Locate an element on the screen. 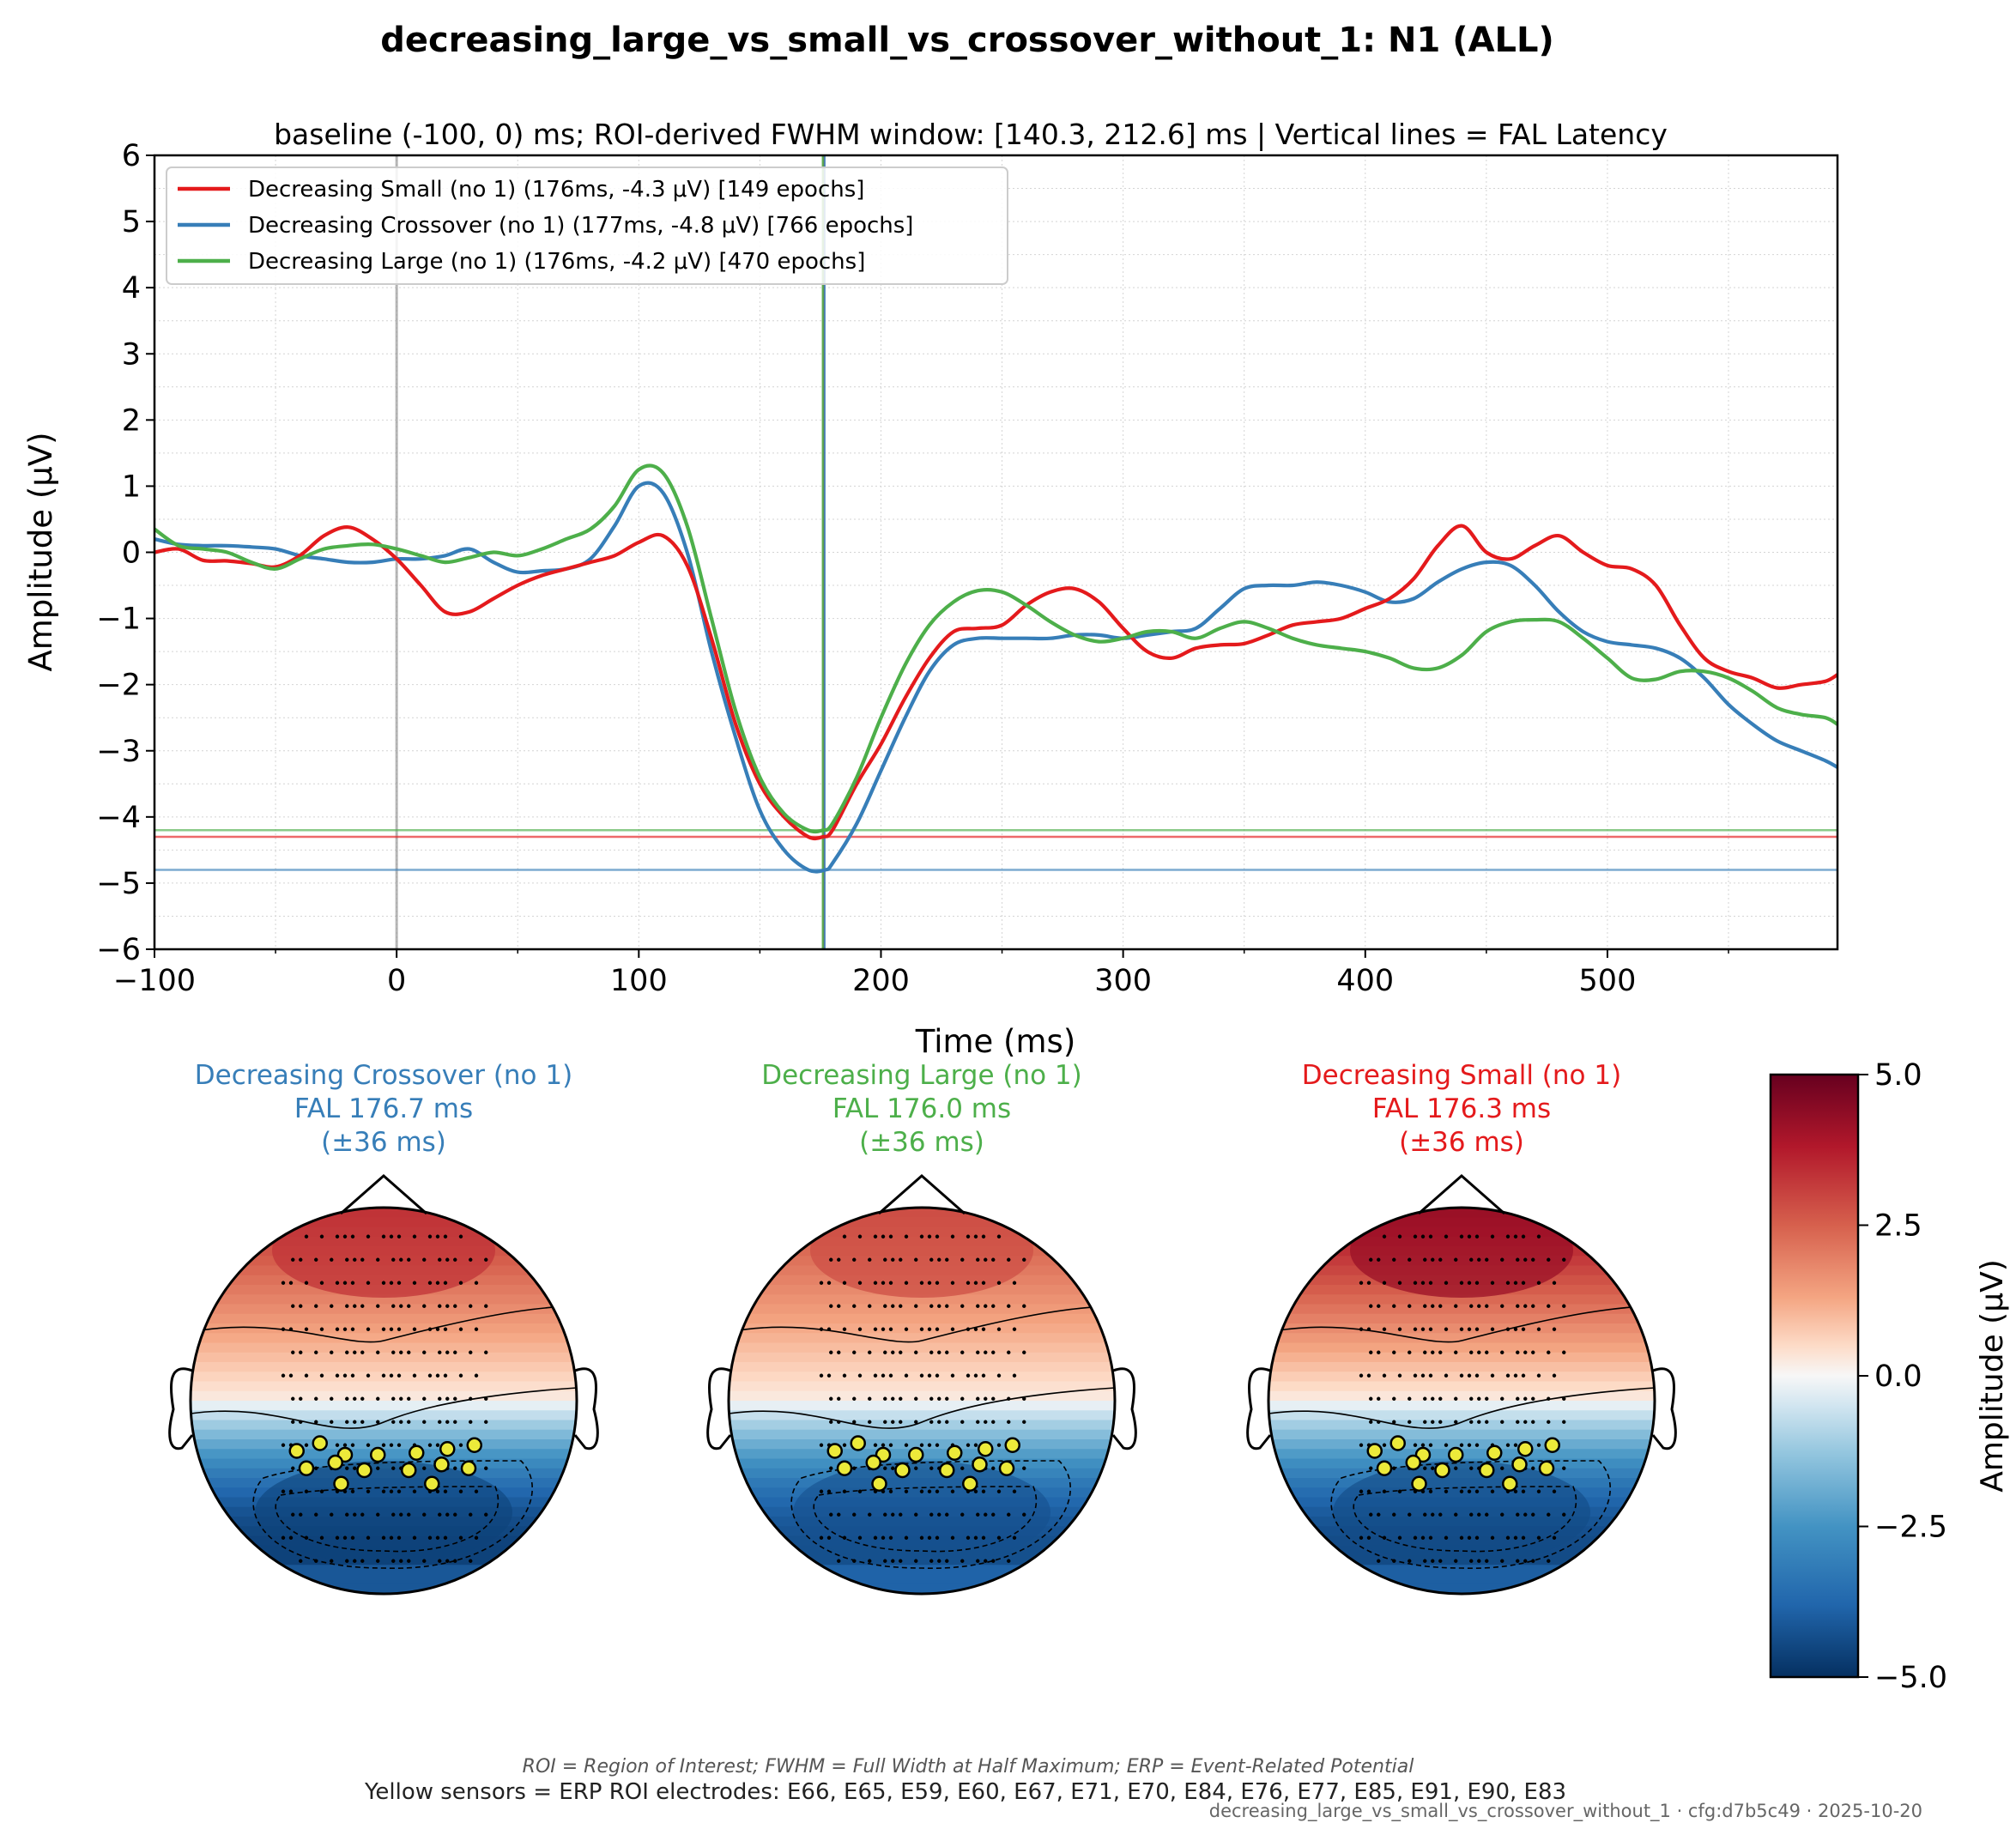 The image size is (2016, 1835). contour-negative is located at coordinates (1471, 1515).